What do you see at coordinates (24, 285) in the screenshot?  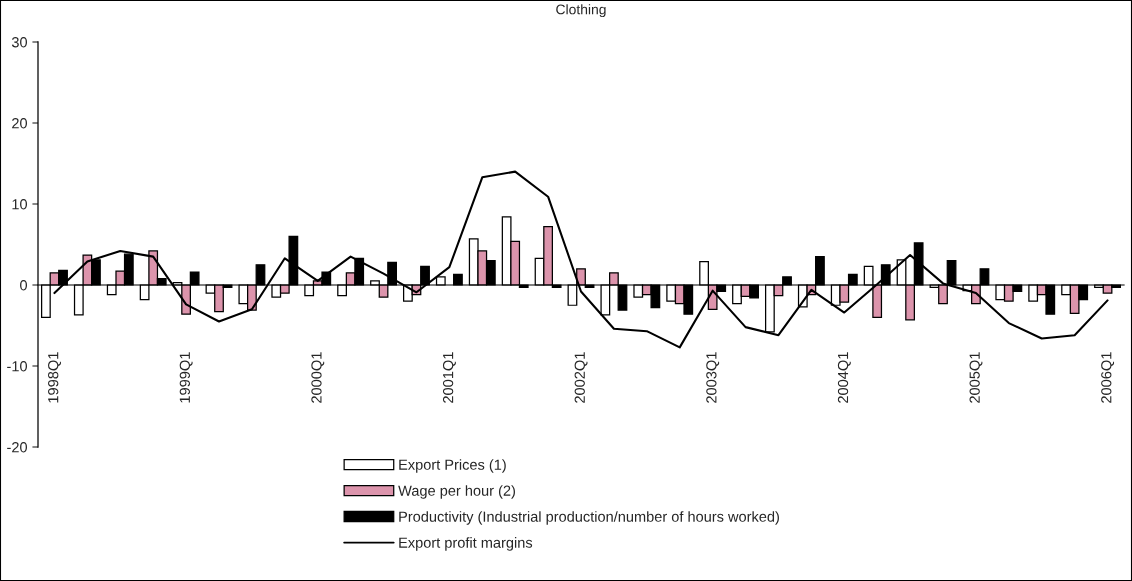 I see `y-tick-label: 0` at bounding box center [24, 285].